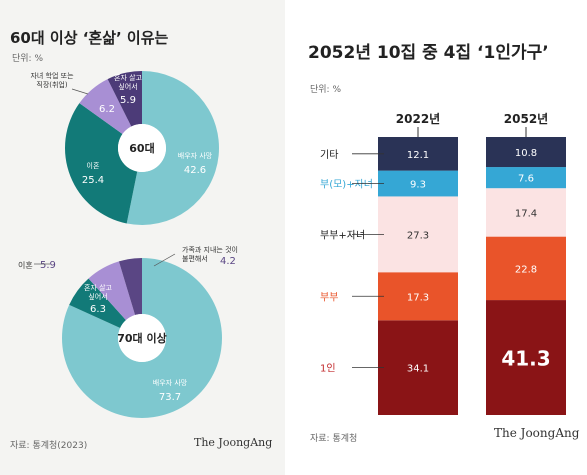 The image size is (587, 475). I want to click on pie2-slice-spouse, so click(142, 338).